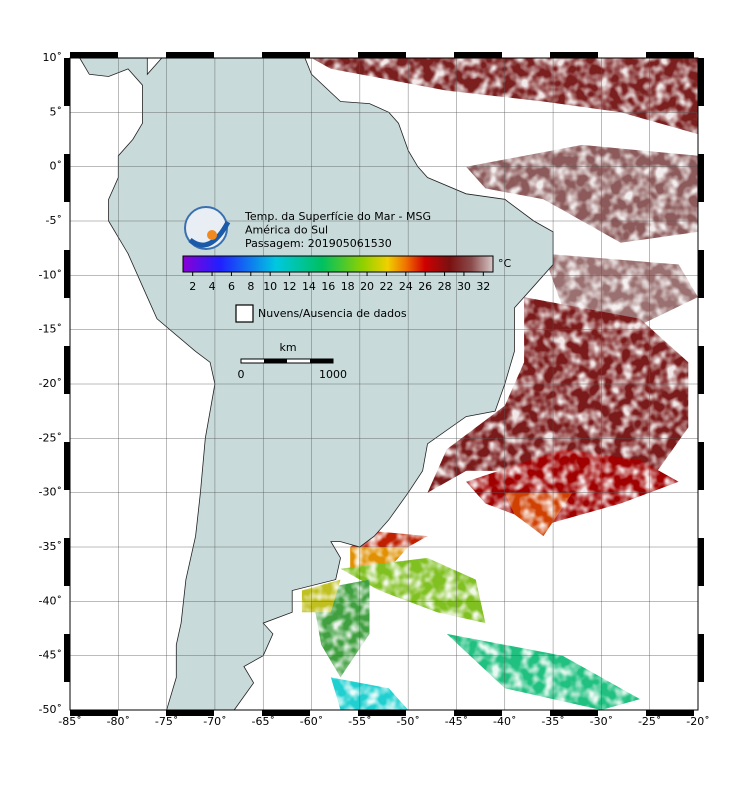 The height and width of the screenshot is (785, 741). Describe the element at coordinates (286, 230) in the screenshot. I see `title-line: América do Sul` at that location.